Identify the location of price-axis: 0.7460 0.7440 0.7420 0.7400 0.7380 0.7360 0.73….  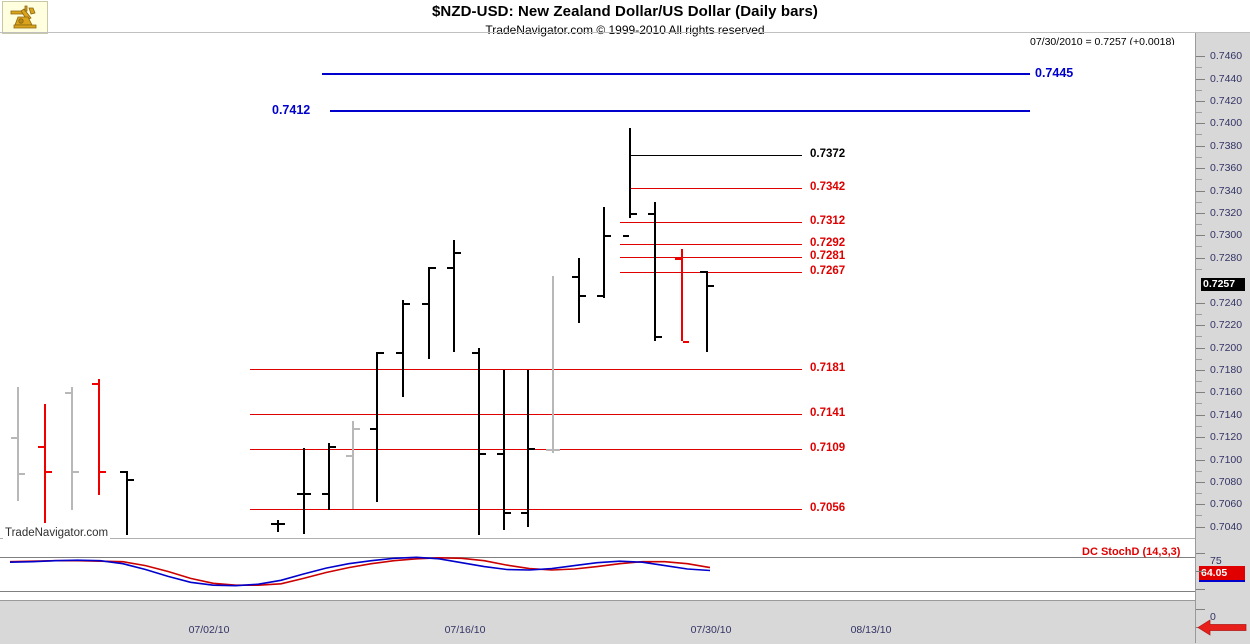
(1222, 338).